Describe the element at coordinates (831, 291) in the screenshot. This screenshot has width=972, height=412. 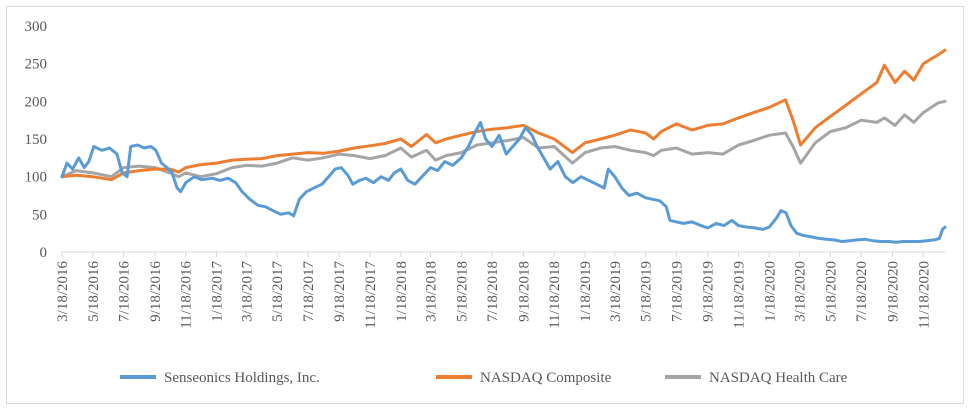
I see `x-tick-label: 5/18/2020` at that location.